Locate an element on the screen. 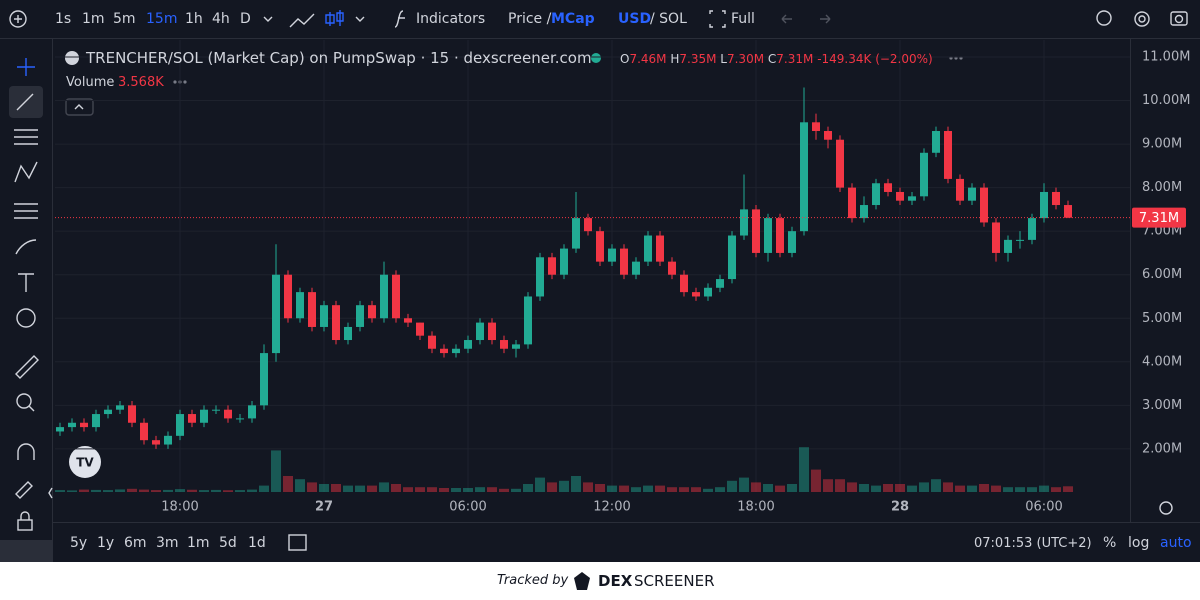  emoji-tool is located at coordinates (26, 318).